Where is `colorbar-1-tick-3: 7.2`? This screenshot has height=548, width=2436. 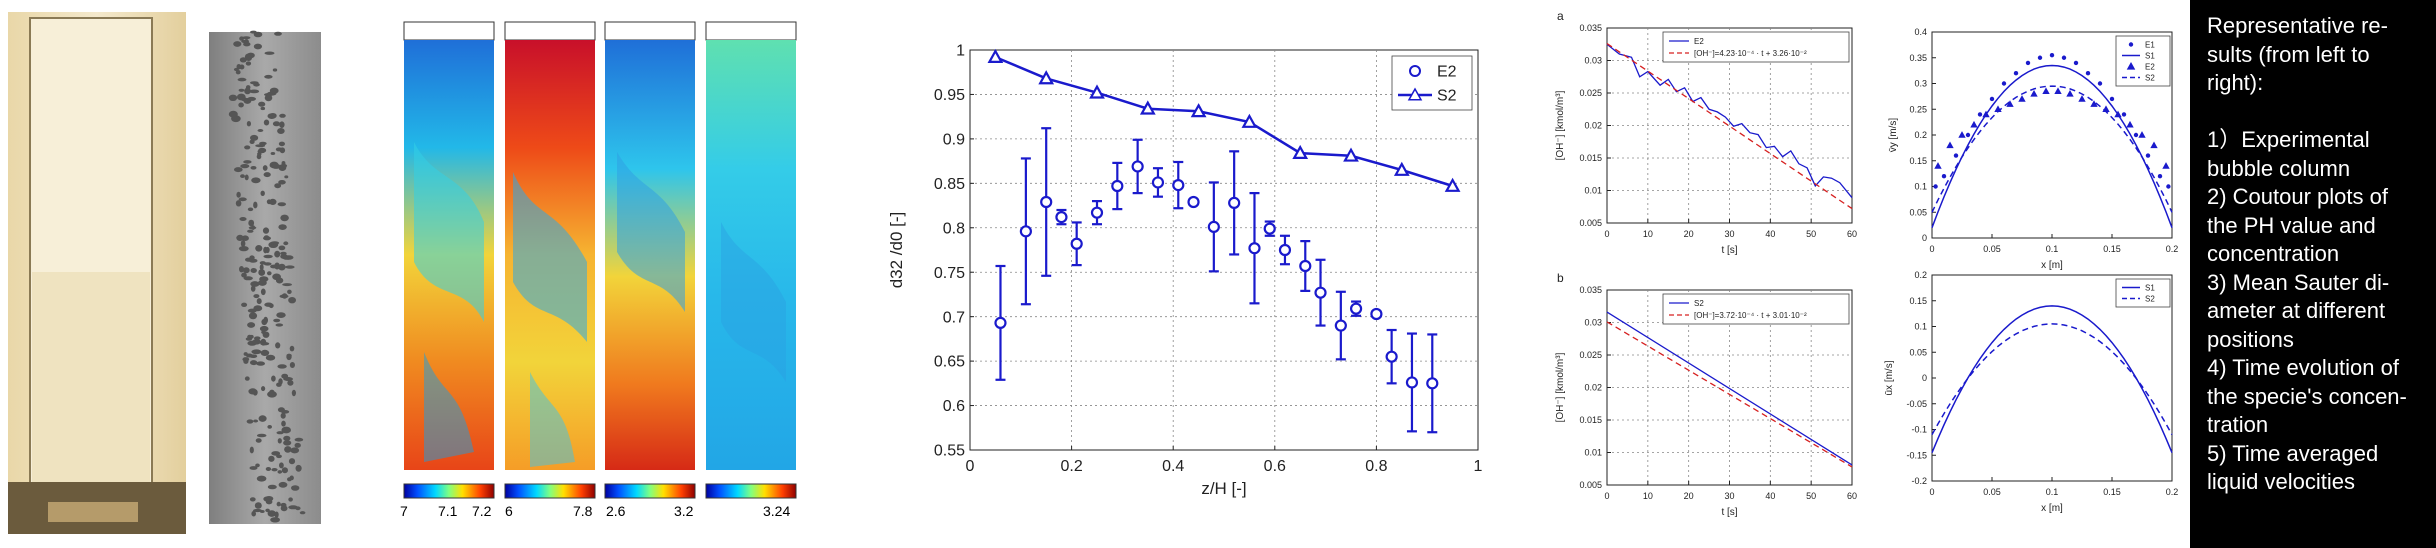 colorbar-1-tick-3: 7.2 is located at coordinates (482, 511).